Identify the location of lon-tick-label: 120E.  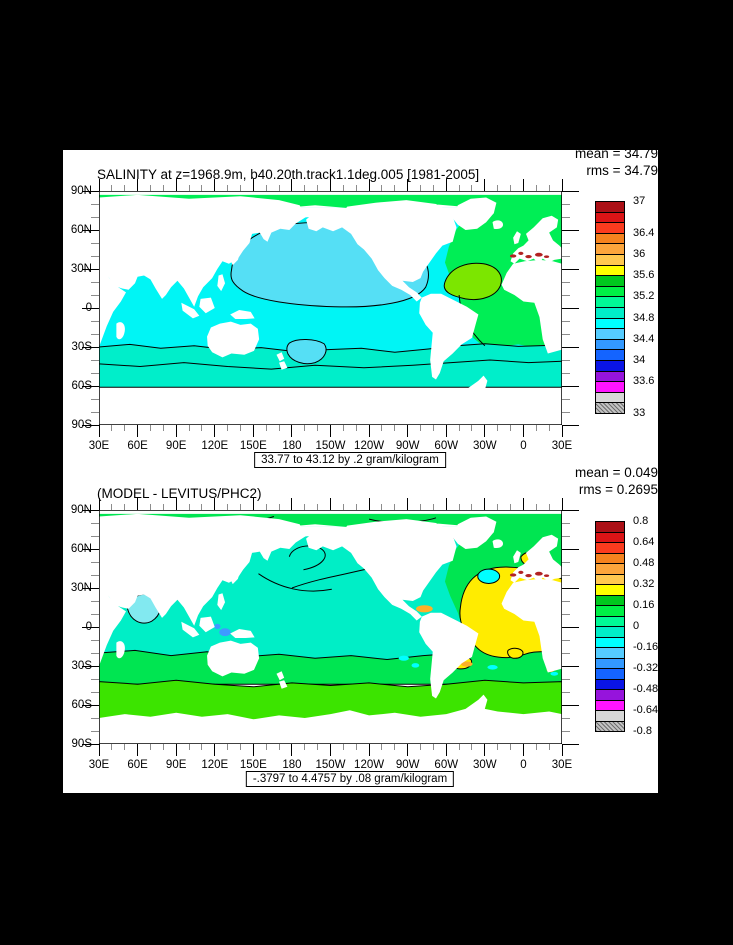
(215, 765).